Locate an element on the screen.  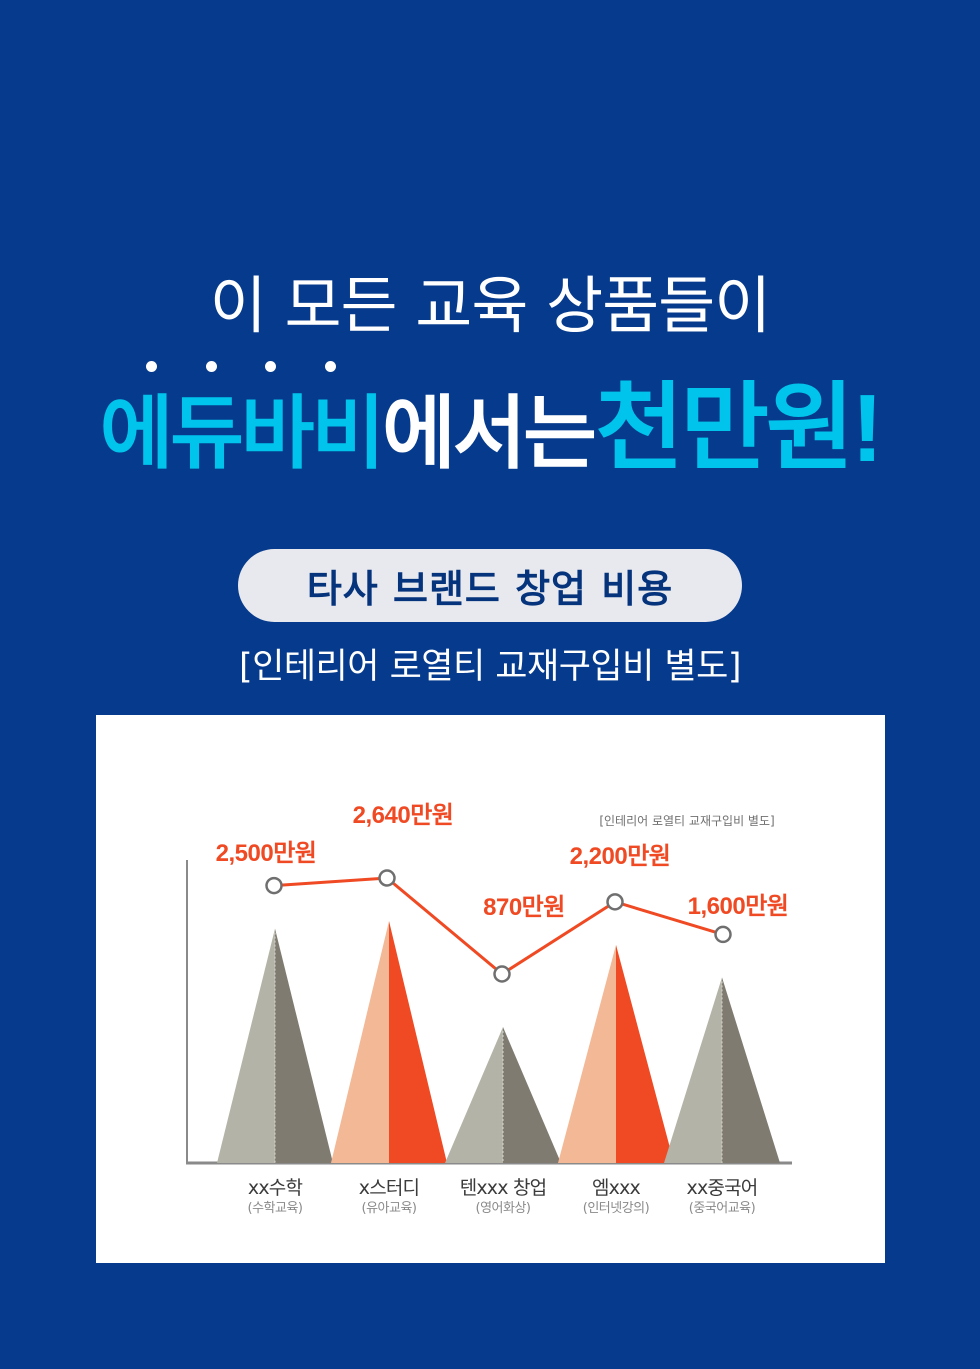
section-badge-label: 타사 브랜드 창업 비용 is located at coordinates (490, 589).